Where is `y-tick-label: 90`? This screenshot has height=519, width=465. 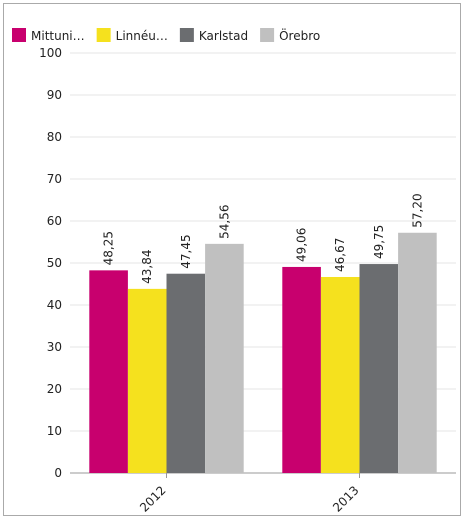 y-tick-label: 90 is located at coordinates (54, 95).